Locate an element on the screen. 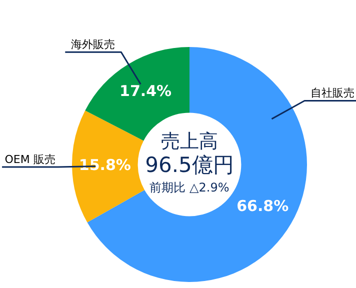  data-label: 15.8% is located at coordinates (104, 165).